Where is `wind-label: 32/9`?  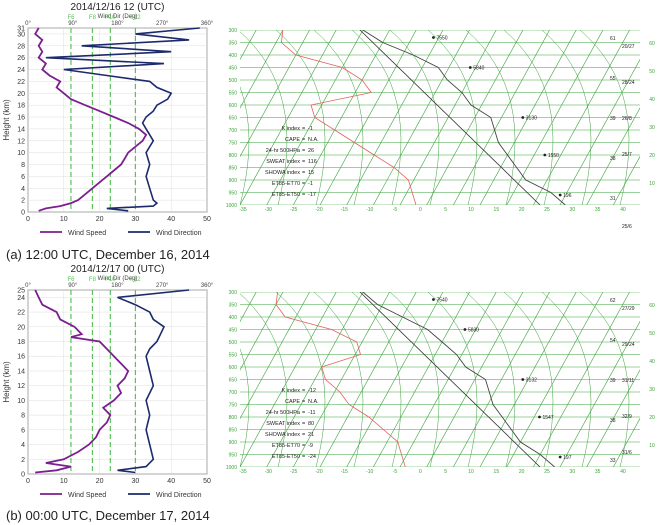
wind-label: 32/9 is located at coordinates (627, 417).